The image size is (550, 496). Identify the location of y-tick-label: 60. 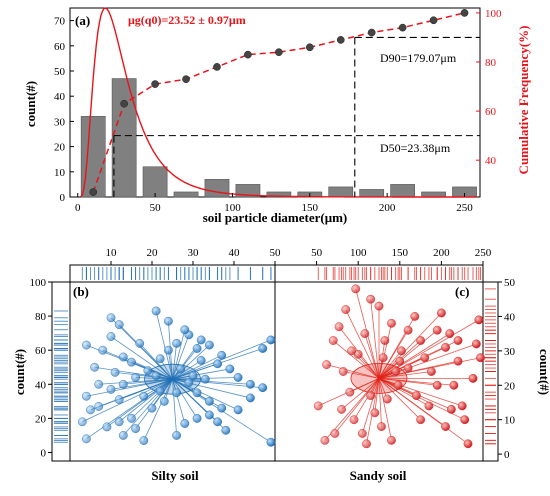
(41, 351).